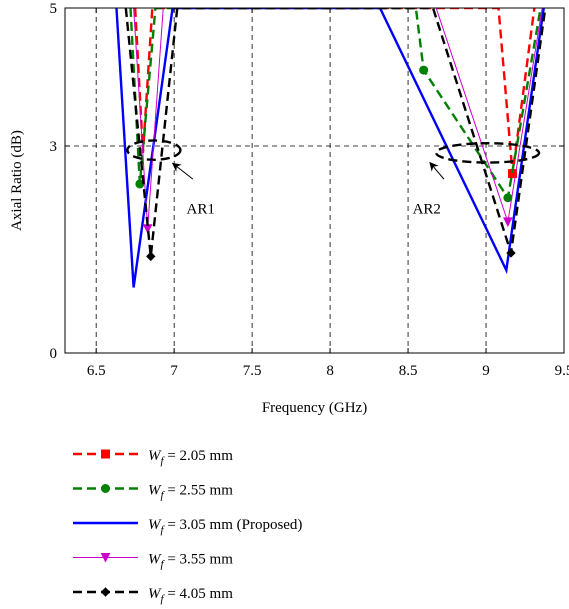 The width and height of the screenshot is (569, 609). Describe the element at coordinates (54, 354) in the screenshot. I see `y-tick-label: 0` at that location.